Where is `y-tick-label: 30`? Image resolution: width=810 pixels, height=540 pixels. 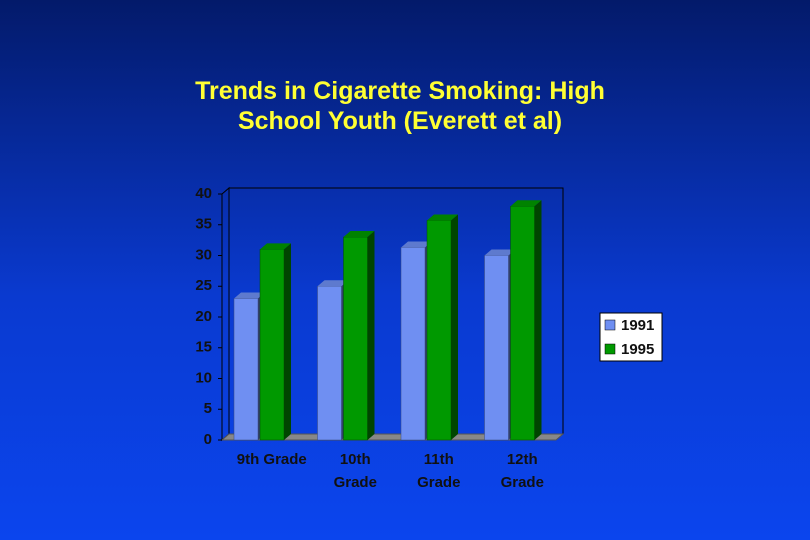 y-tick-label: 30 is located at coordinates (203, 254).